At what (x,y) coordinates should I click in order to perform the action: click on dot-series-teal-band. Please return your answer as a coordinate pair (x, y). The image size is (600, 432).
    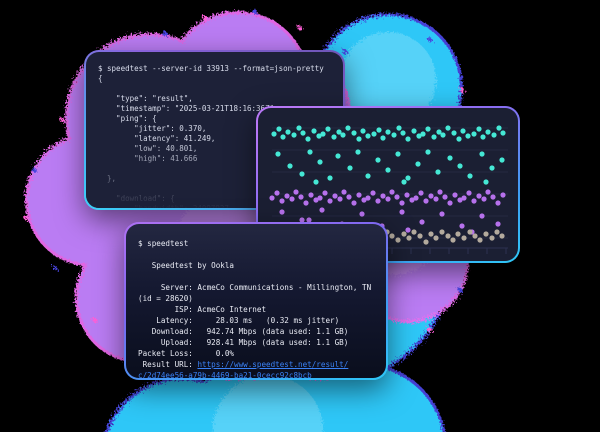
    Looking at the image, I should click on (388, 155).